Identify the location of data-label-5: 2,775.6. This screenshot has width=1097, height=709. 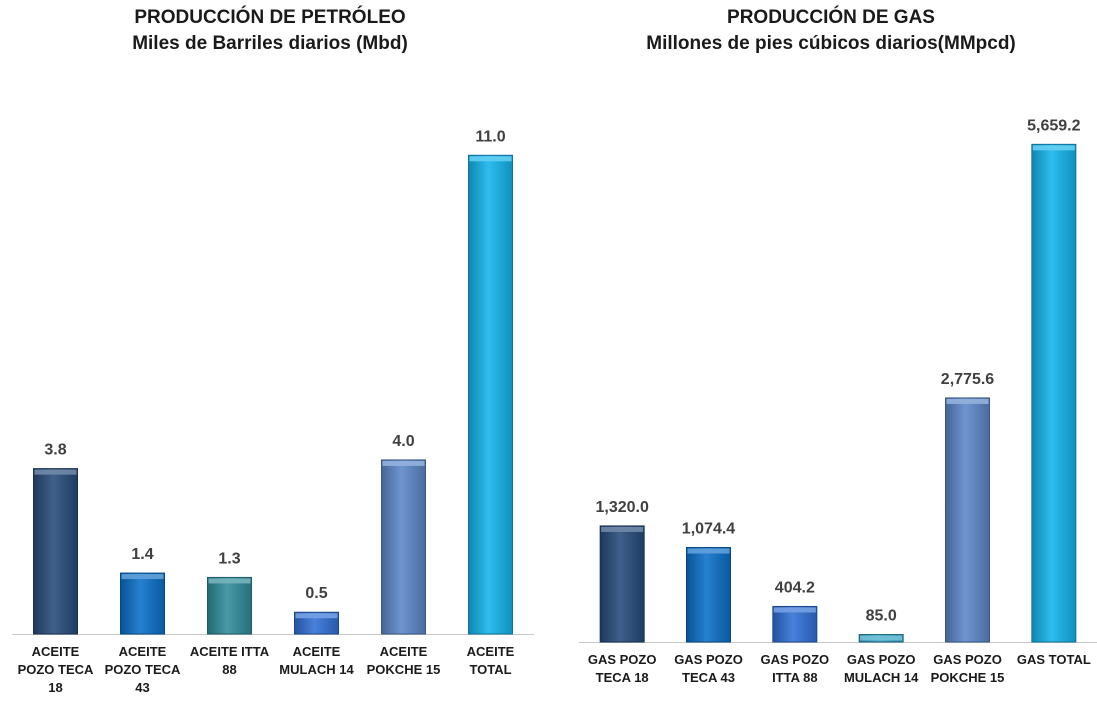
(967, 379).